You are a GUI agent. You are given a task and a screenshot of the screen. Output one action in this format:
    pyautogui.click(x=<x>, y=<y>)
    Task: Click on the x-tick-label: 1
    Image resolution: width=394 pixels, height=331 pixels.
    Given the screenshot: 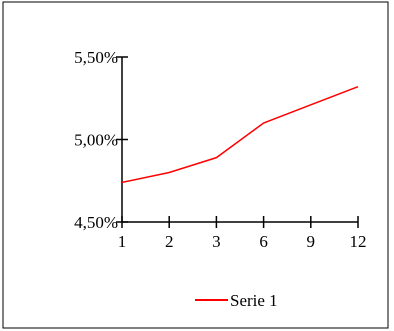 What is the action you would take?
    pyautogui.click(x=122, y=241)
    